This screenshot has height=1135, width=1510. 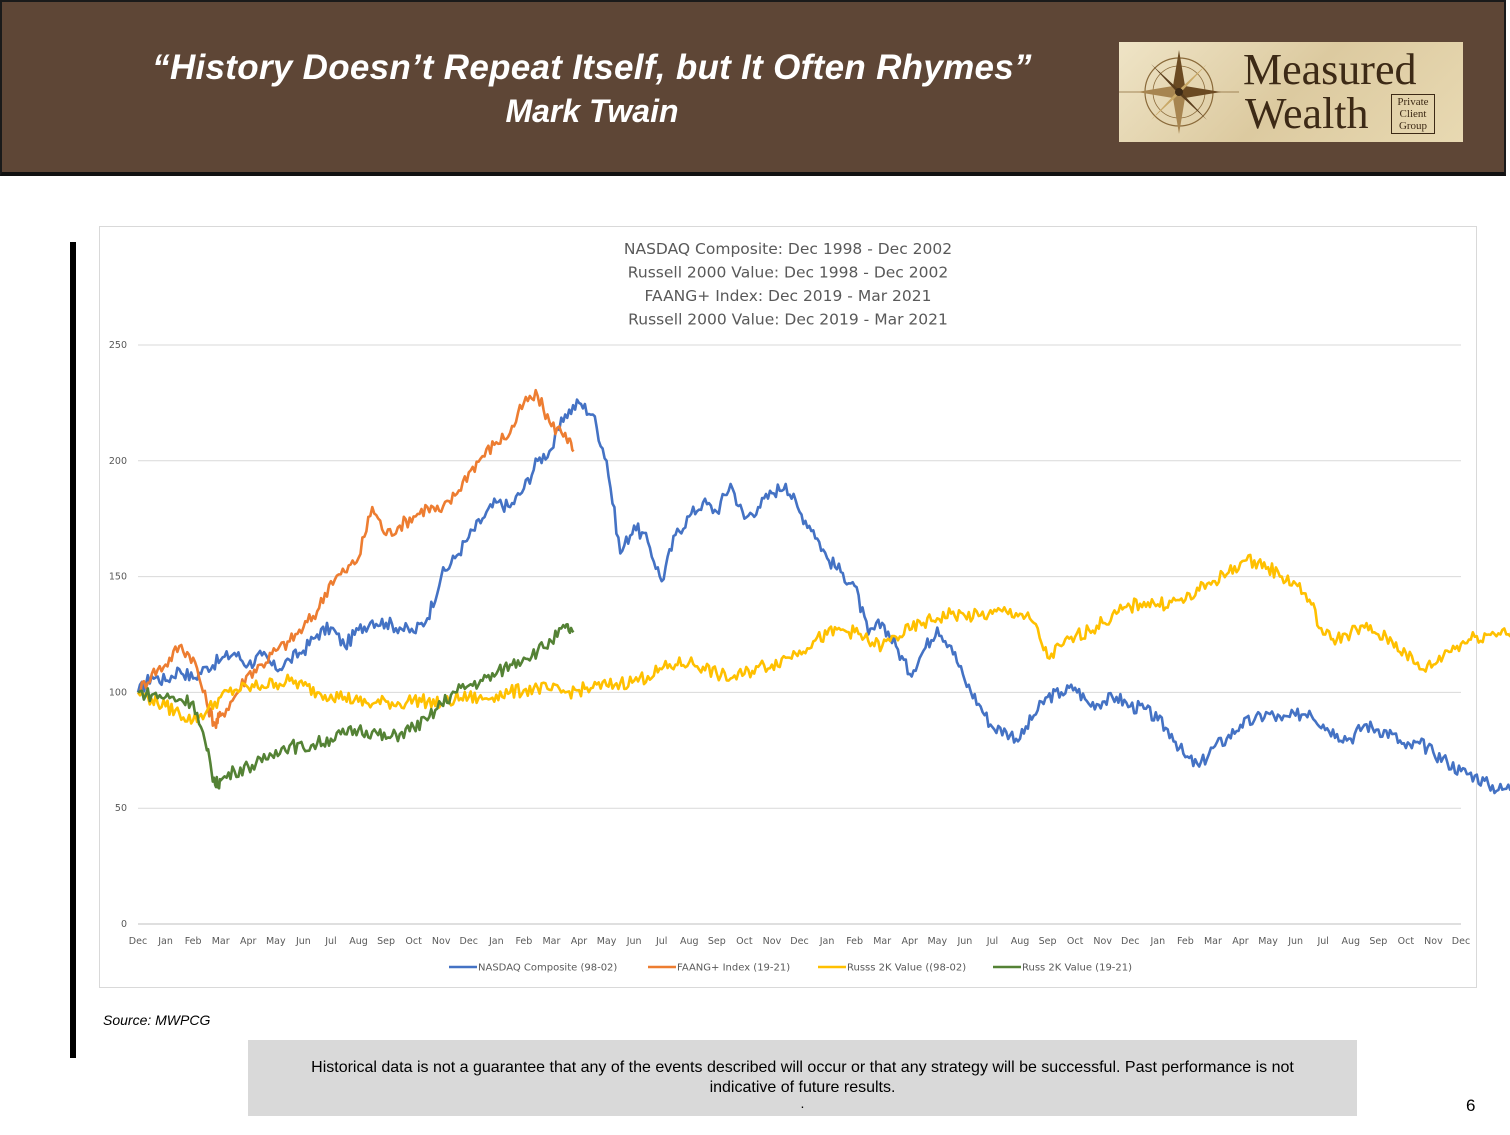 What do you see at coordinates (788, 296) in the screenshot?
I see `chart-title-line-3: FAANG+ Index: Dec 2019 - Mar 2021` at bounding box center [788, 296].